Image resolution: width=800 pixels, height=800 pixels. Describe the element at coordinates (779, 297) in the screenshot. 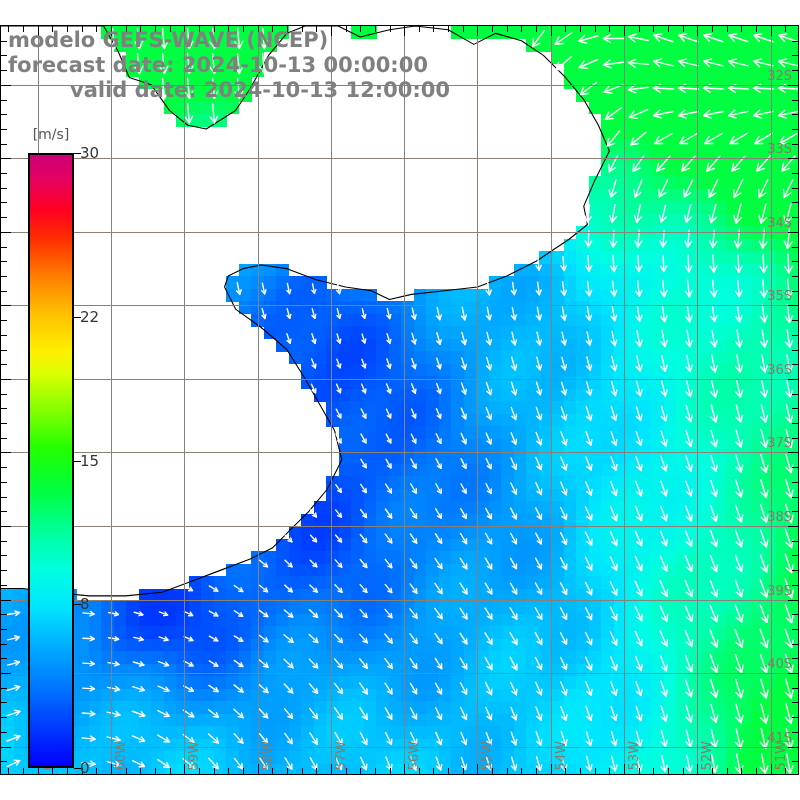

I see `lat-label-35S: 35S` at that location.